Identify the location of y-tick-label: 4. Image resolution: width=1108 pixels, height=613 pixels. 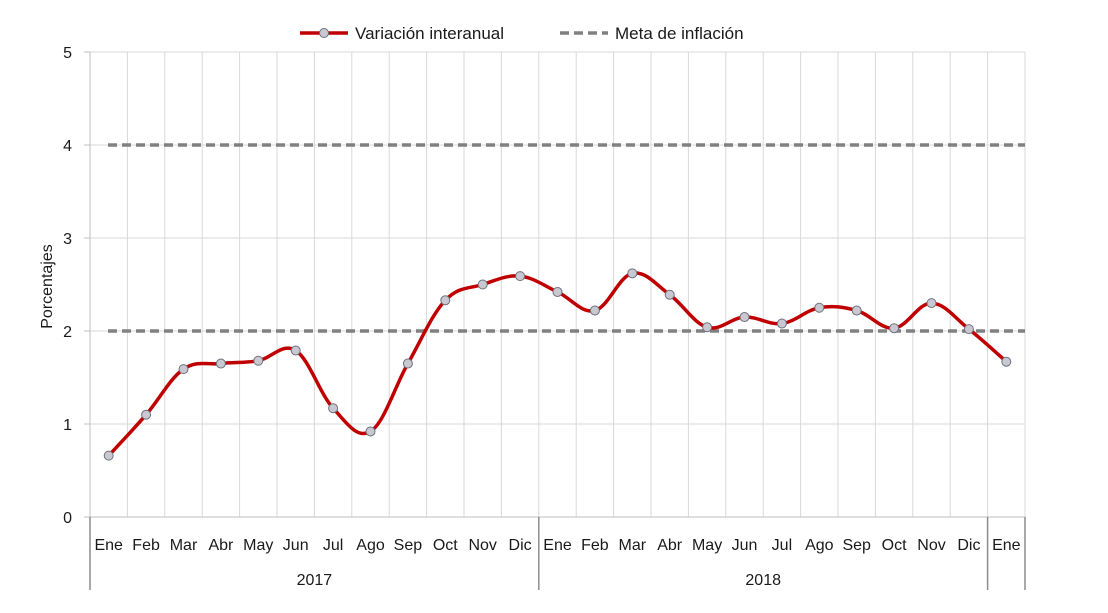
(67, 146).